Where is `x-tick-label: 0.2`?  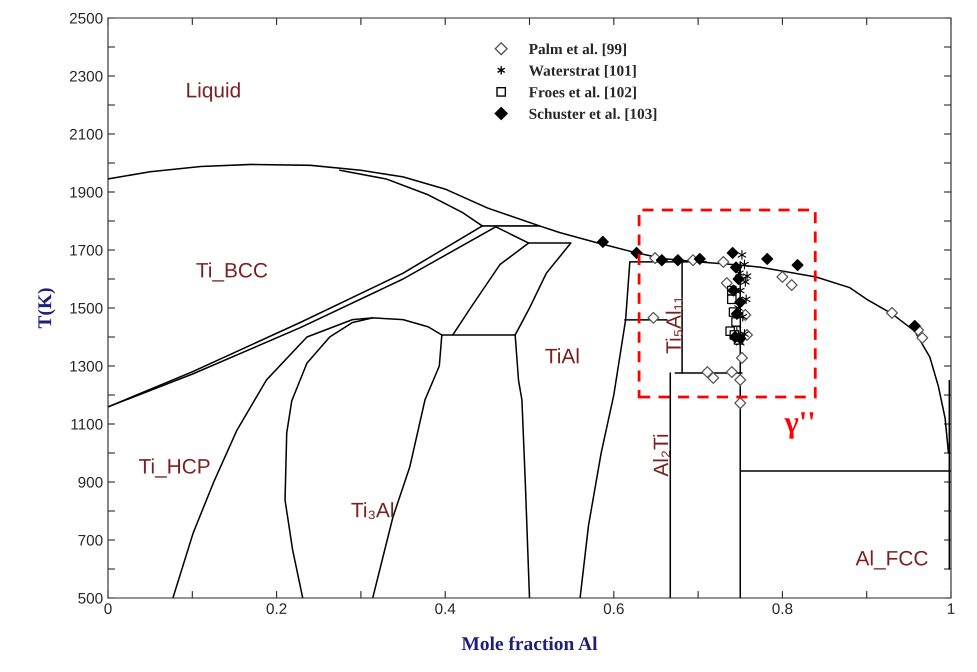
x-tick-label: 0.2 is located at coordinates (276, 608).